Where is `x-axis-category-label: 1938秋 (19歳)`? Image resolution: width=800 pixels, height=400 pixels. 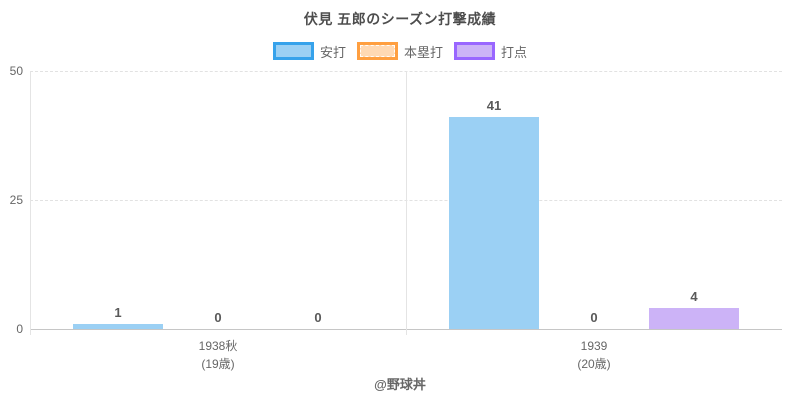
x-axis-category-label: 1938秋 (19歳) is located at coordinates (218, 355).